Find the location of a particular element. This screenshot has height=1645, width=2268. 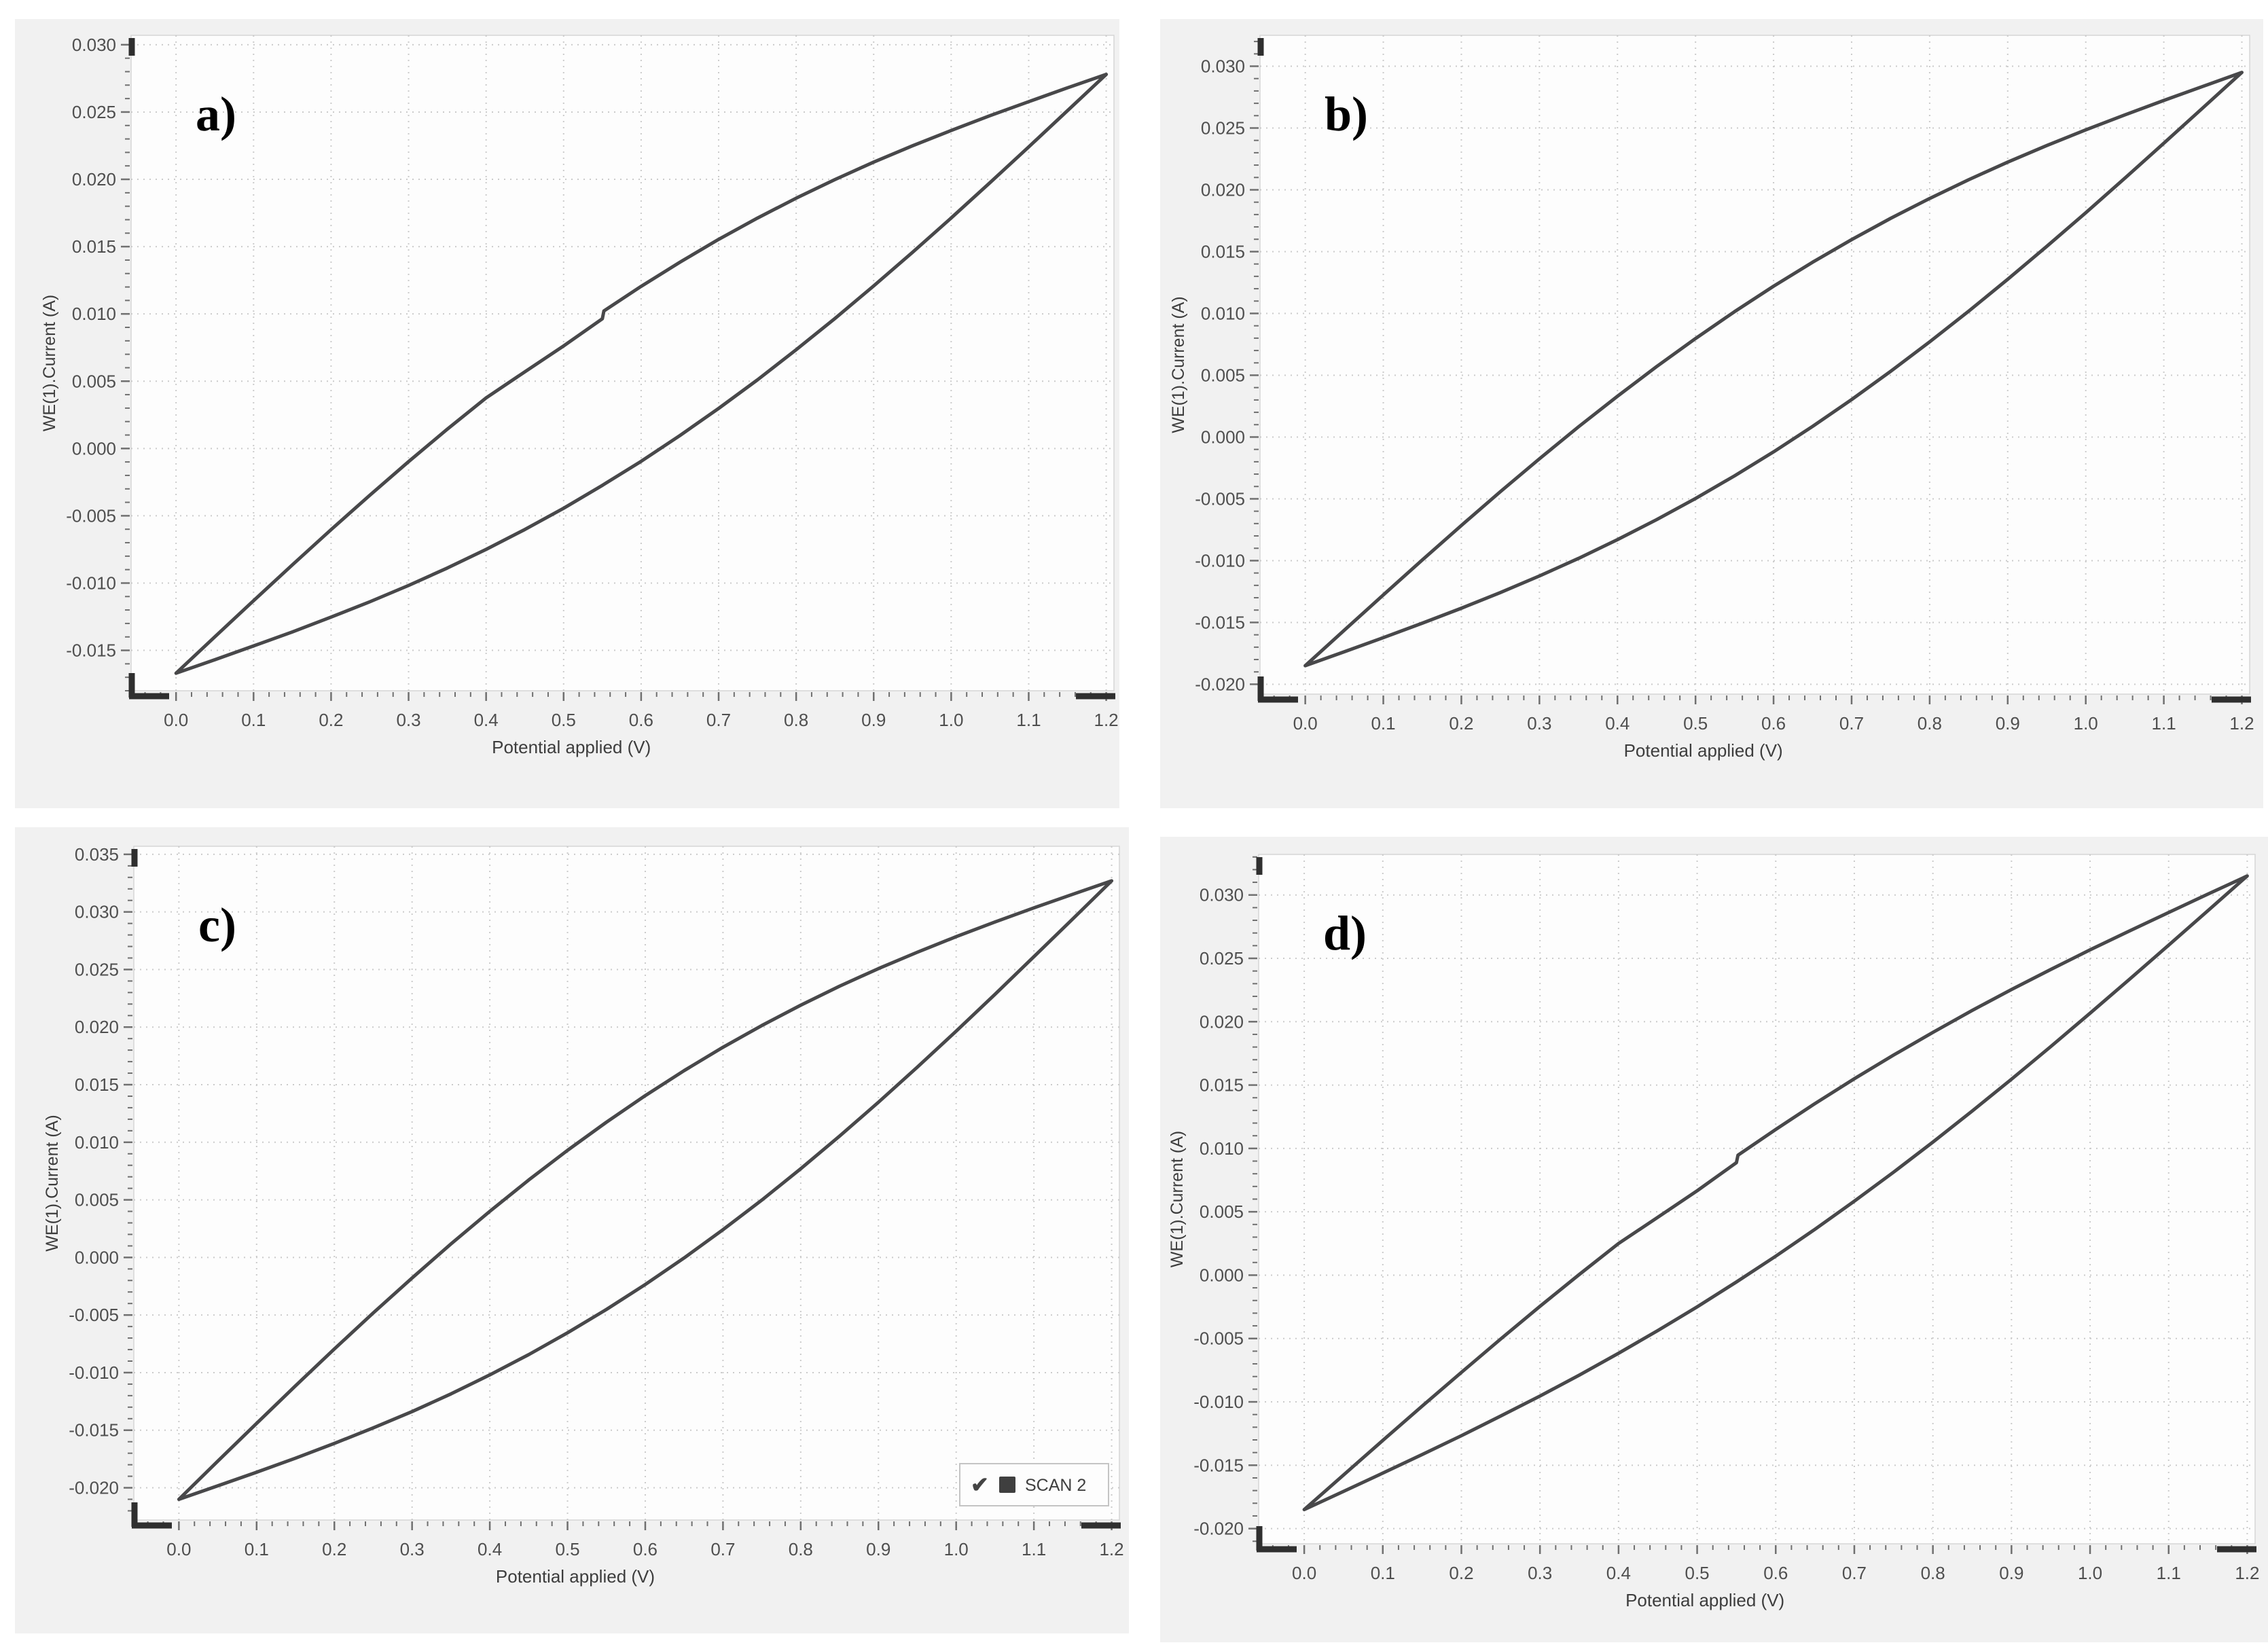

legend-scan-checkbox: ✔ SCAN 2 is located at coordinates (1034, 1484).